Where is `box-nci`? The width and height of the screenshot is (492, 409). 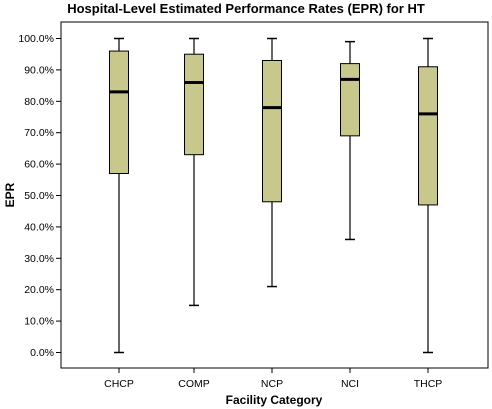 box-nci is located at coordinates (350, 140).